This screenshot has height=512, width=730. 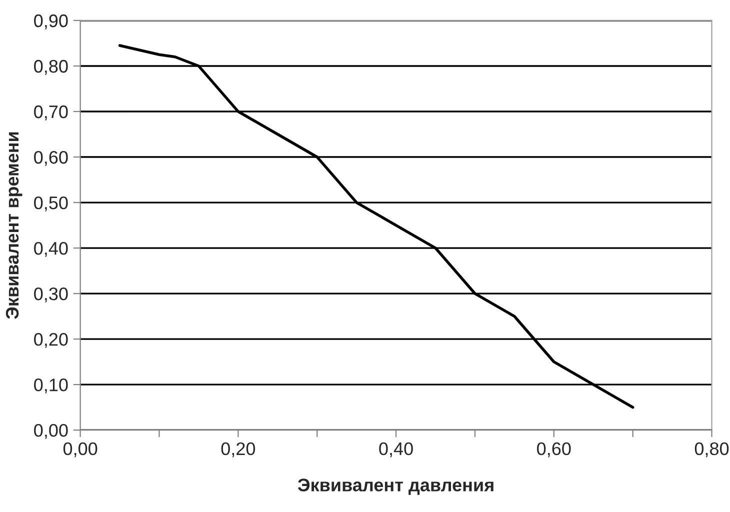 What do you see at coordinates (51, 158) in the screenshot?
I see `y-tick-label: 0,60` at bounding box center [51, 158].